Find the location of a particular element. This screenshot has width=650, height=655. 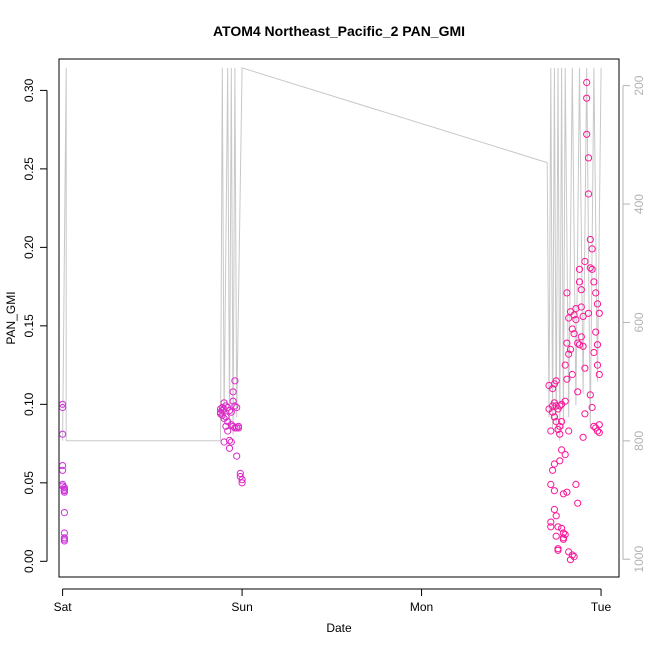

y-tick-label: 0.15 is located at coordinates (29, 326).